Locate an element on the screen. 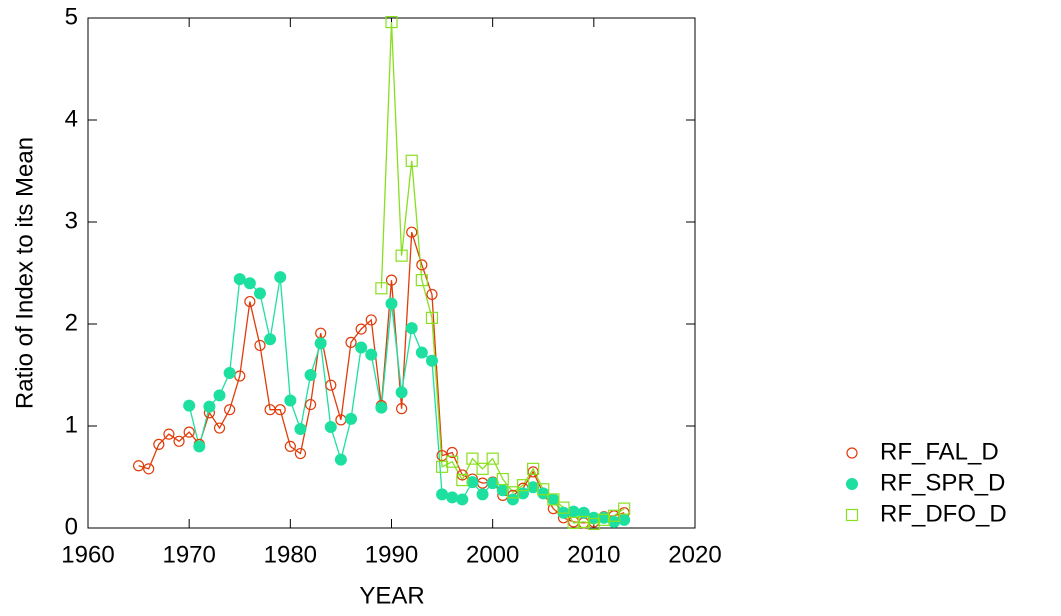 The image size is (1061, 616). y-axis-label: Ratio of Index to its Mean is located at coordinates (24, 273).